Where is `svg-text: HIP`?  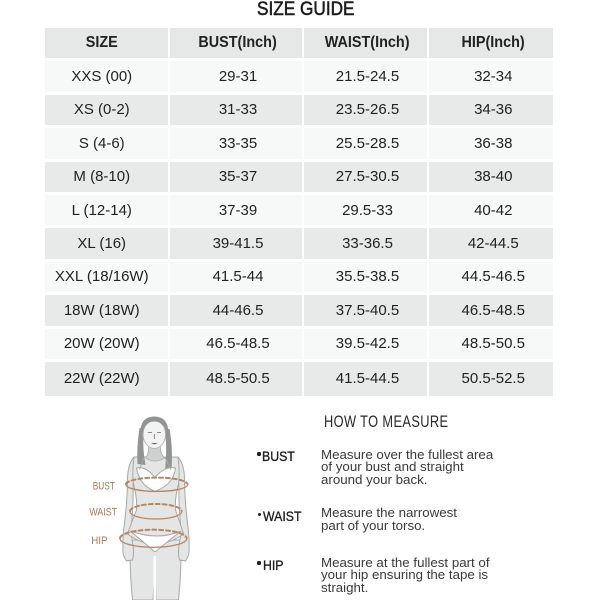 svg-text: HIP is located at coordinates (99, 541).